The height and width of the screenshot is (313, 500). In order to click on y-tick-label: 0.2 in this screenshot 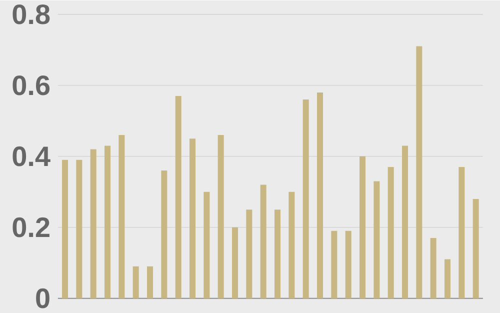, I will do `click(31, 227)`.